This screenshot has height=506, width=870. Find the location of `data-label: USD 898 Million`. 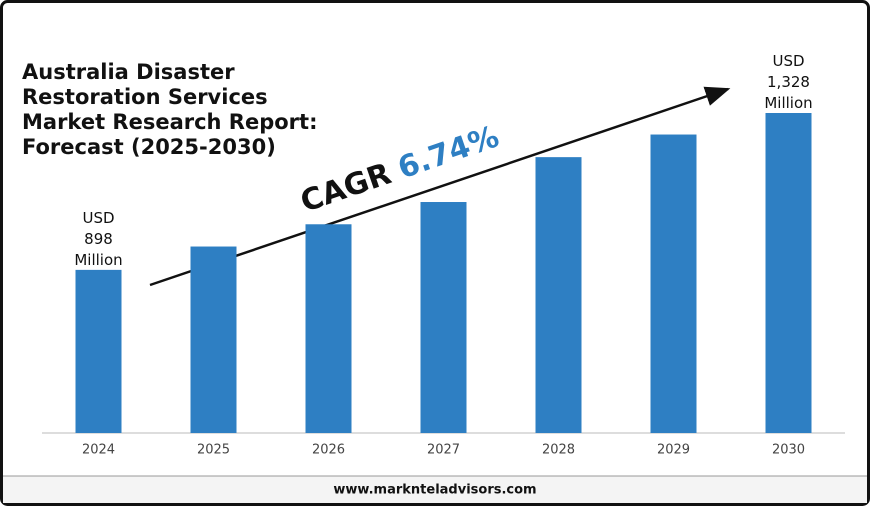

data-label: USD 898 Million is located at coordinates (98, 238).